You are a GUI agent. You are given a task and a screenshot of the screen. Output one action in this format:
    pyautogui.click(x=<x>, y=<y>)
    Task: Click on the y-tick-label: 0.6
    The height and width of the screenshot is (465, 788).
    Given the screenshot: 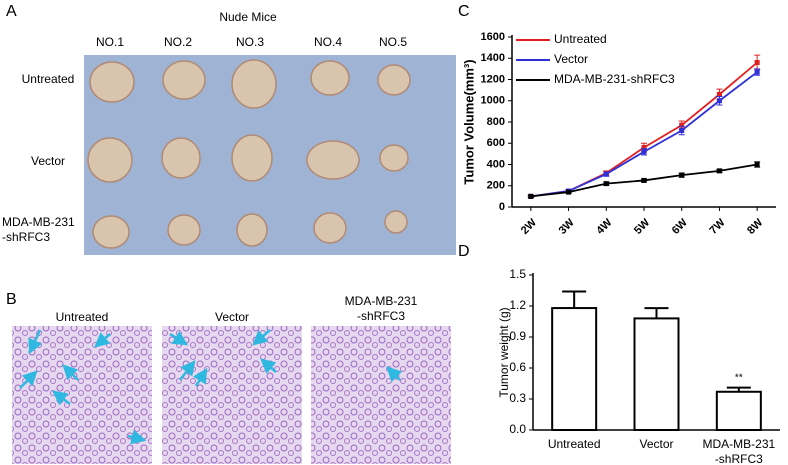 What is the action you would take?
    pyautogui.click(x=517, y=367)
    